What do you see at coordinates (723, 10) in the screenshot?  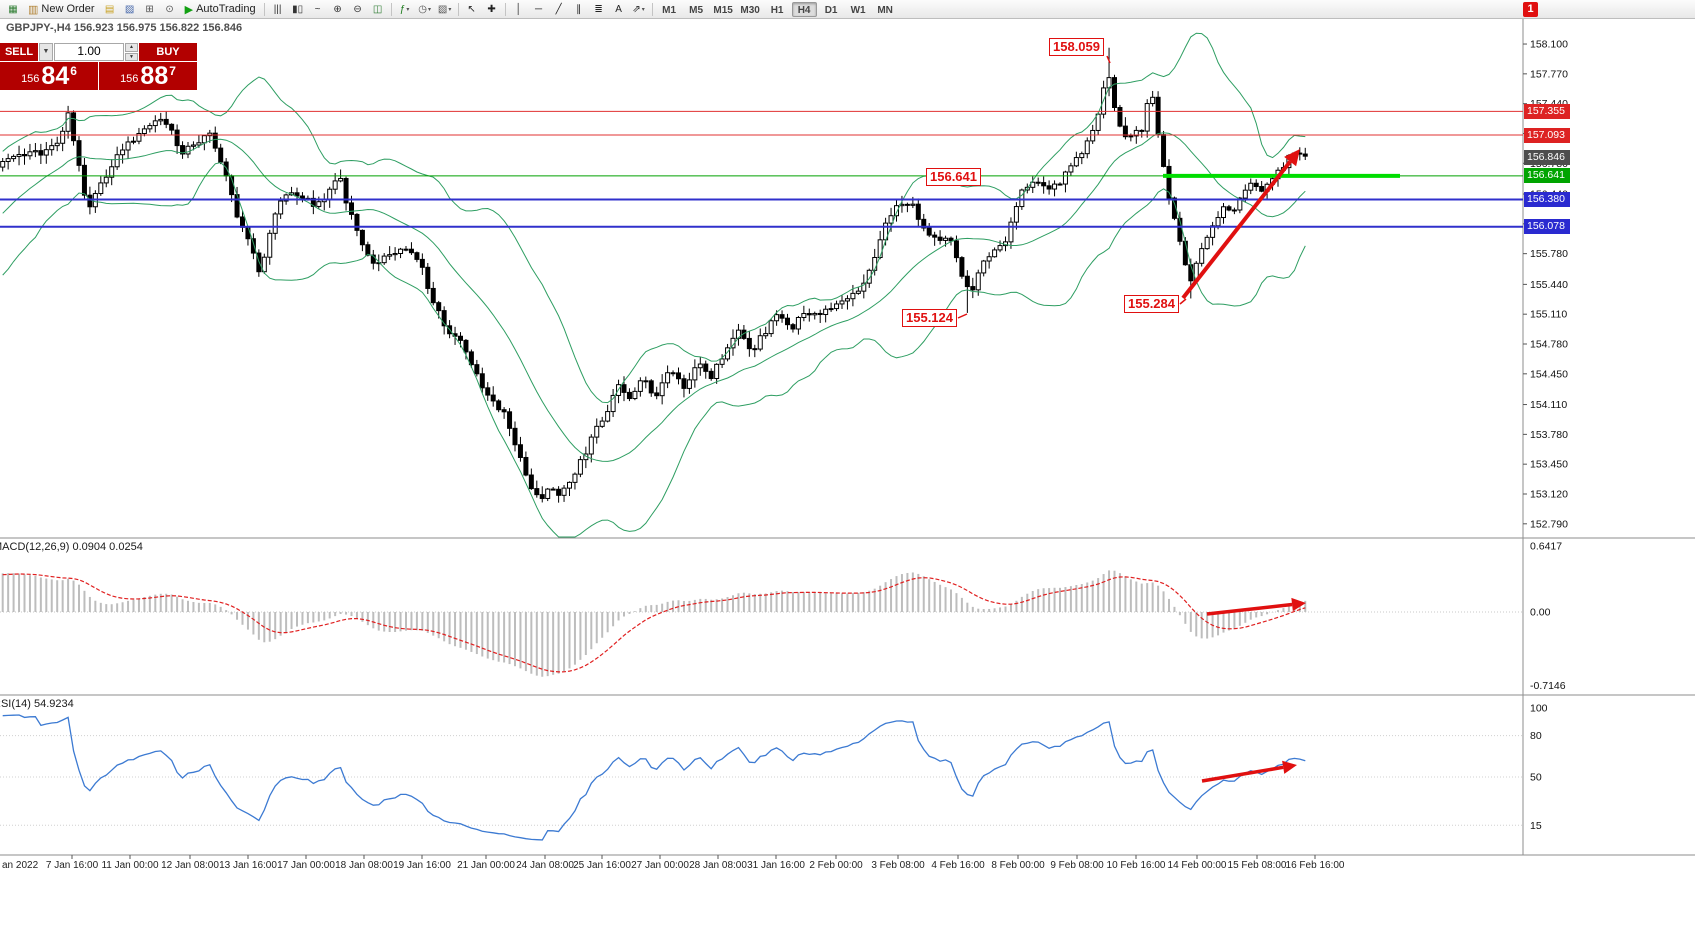 I see `timeframe-m15: M15` at bounding box center [723, 10].